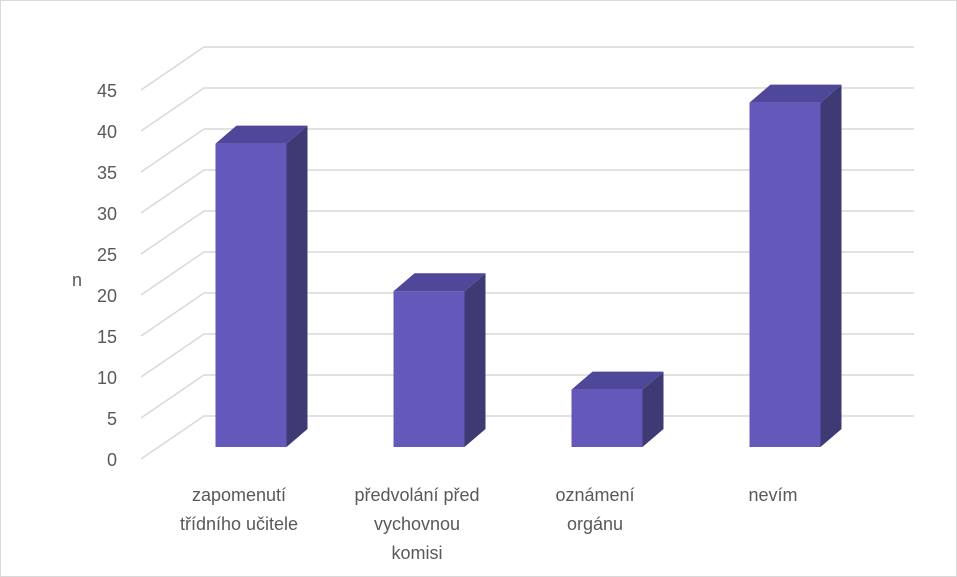 The width and height of the screenshot is (957, 577). I want to click on x-tick-label: nevím, so click(772, 495).